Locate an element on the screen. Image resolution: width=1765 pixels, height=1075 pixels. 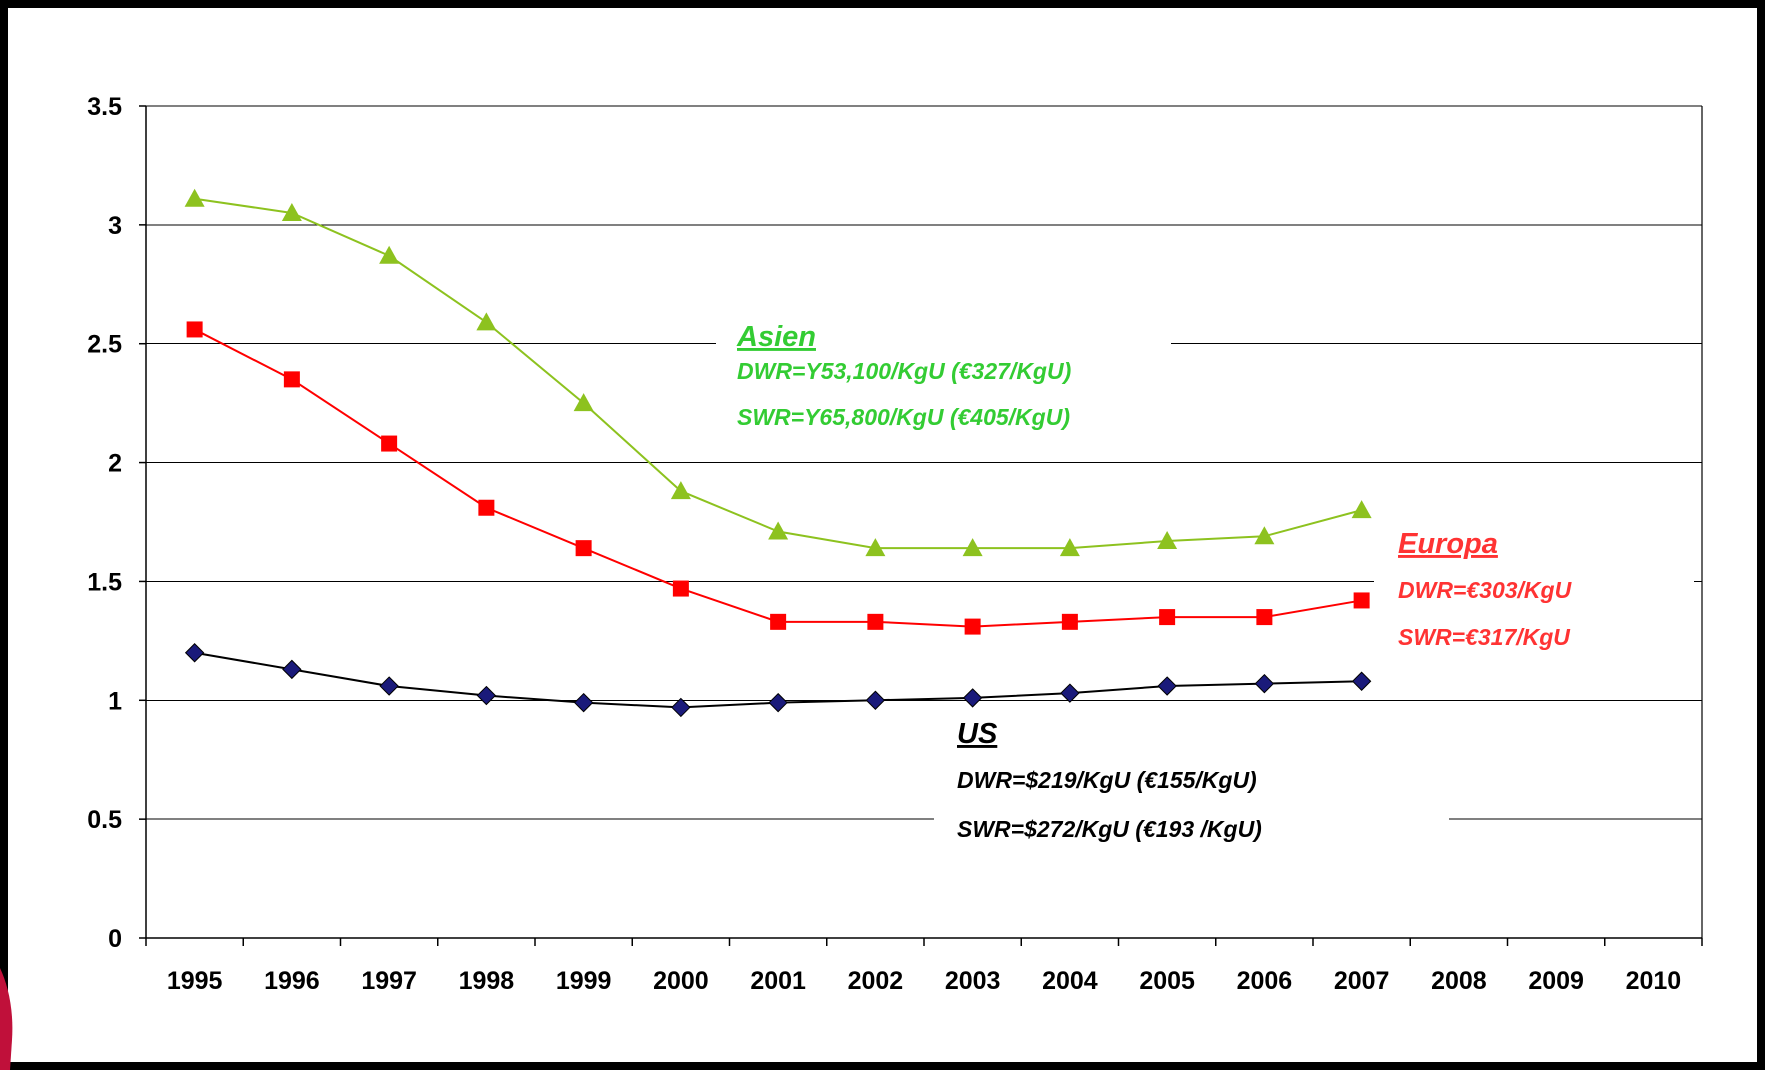
data-point-europa-2004 is located at coordinates (1069, 621).